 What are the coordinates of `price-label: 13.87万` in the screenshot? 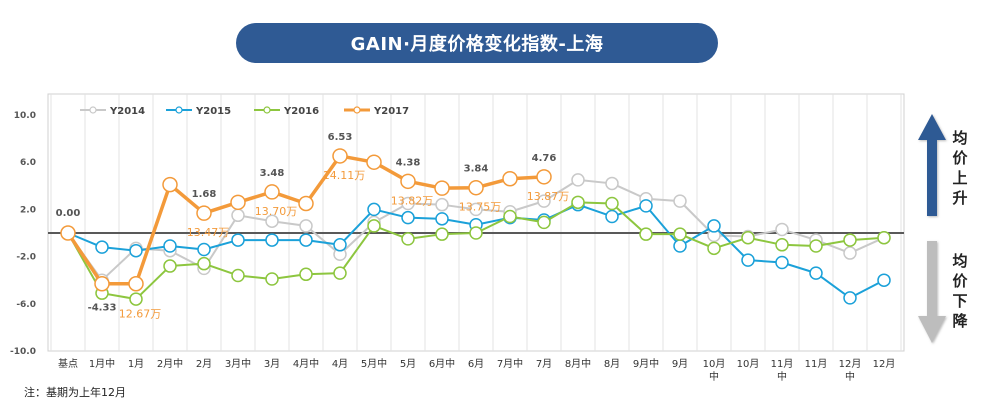 It's located at (548, 196).